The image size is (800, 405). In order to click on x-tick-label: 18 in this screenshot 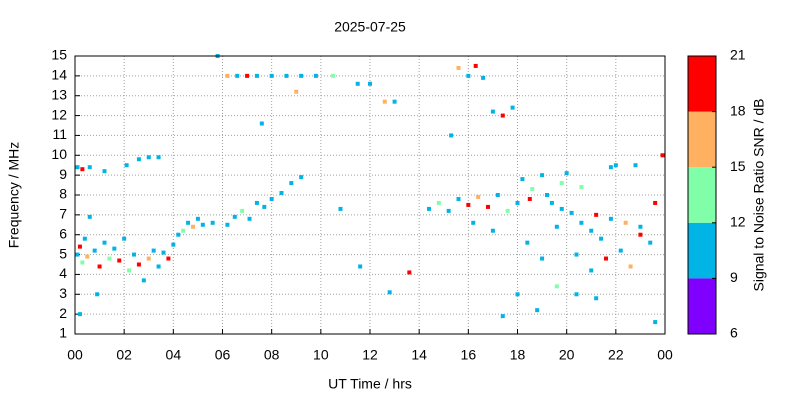, I will do `click(518, 355)`.